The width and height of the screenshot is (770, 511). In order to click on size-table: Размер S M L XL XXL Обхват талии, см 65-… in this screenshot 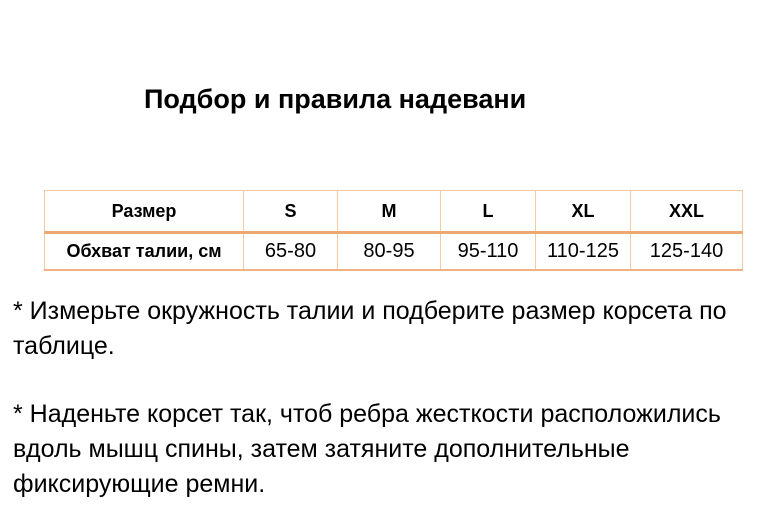, I will do `click(393, 230)`.